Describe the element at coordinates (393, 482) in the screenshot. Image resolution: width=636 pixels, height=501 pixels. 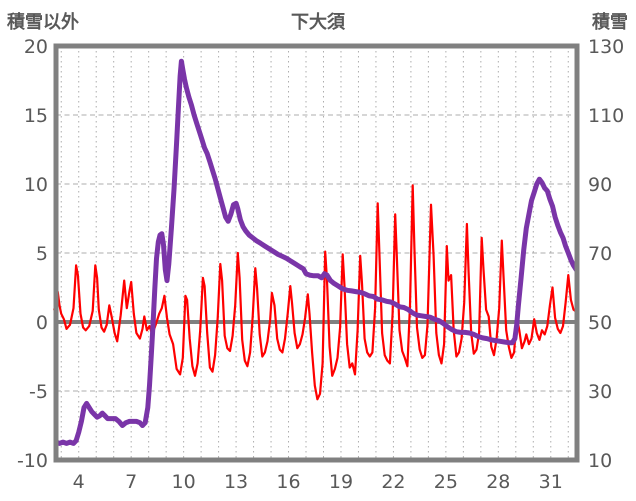
I see `x-axis-tick-label: 22` at that location.